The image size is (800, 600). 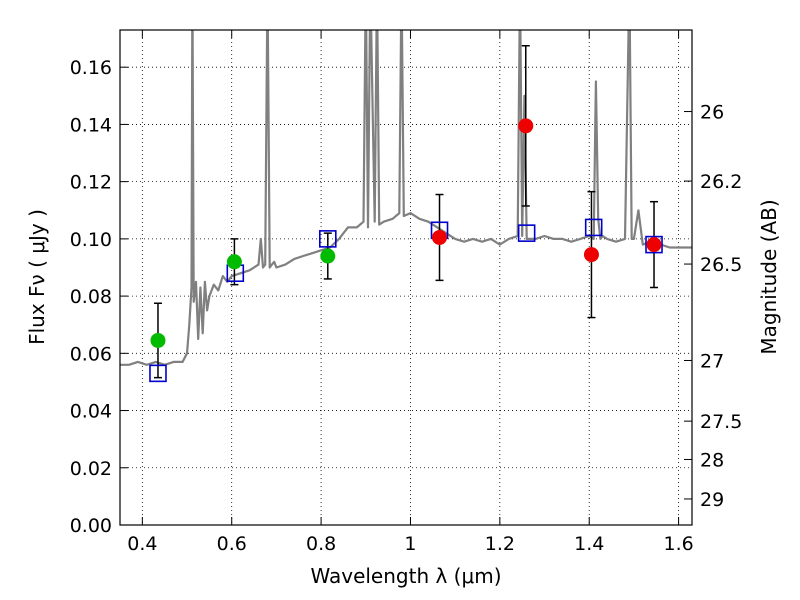 I want to click on y-axis-title: Flux Fν ( μJy ), so click(x=37, y=277).